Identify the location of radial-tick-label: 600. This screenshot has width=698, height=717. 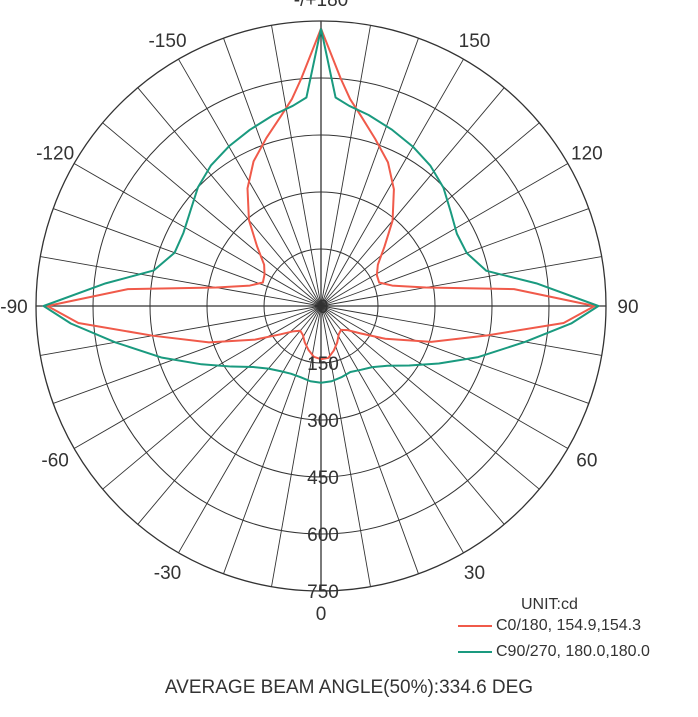
(323, 535).